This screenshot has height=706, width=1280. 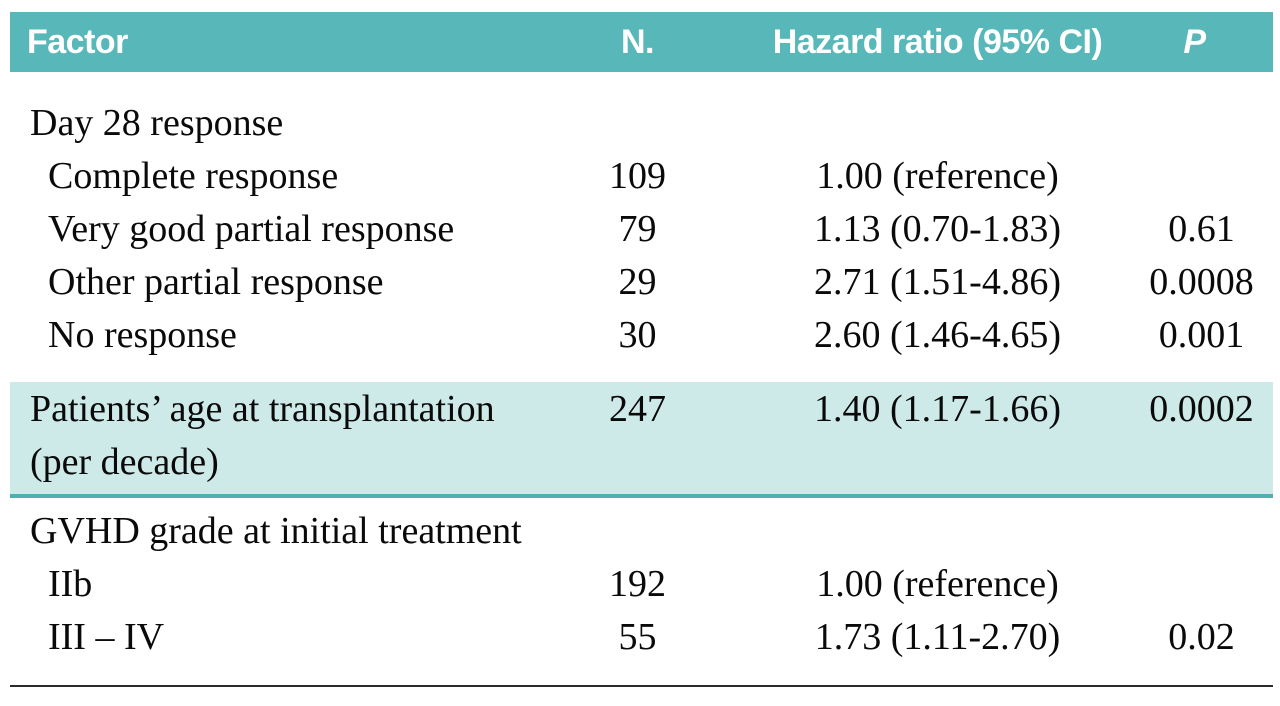 I want to click on factor-cell: No response, so click(x=142, y=335).